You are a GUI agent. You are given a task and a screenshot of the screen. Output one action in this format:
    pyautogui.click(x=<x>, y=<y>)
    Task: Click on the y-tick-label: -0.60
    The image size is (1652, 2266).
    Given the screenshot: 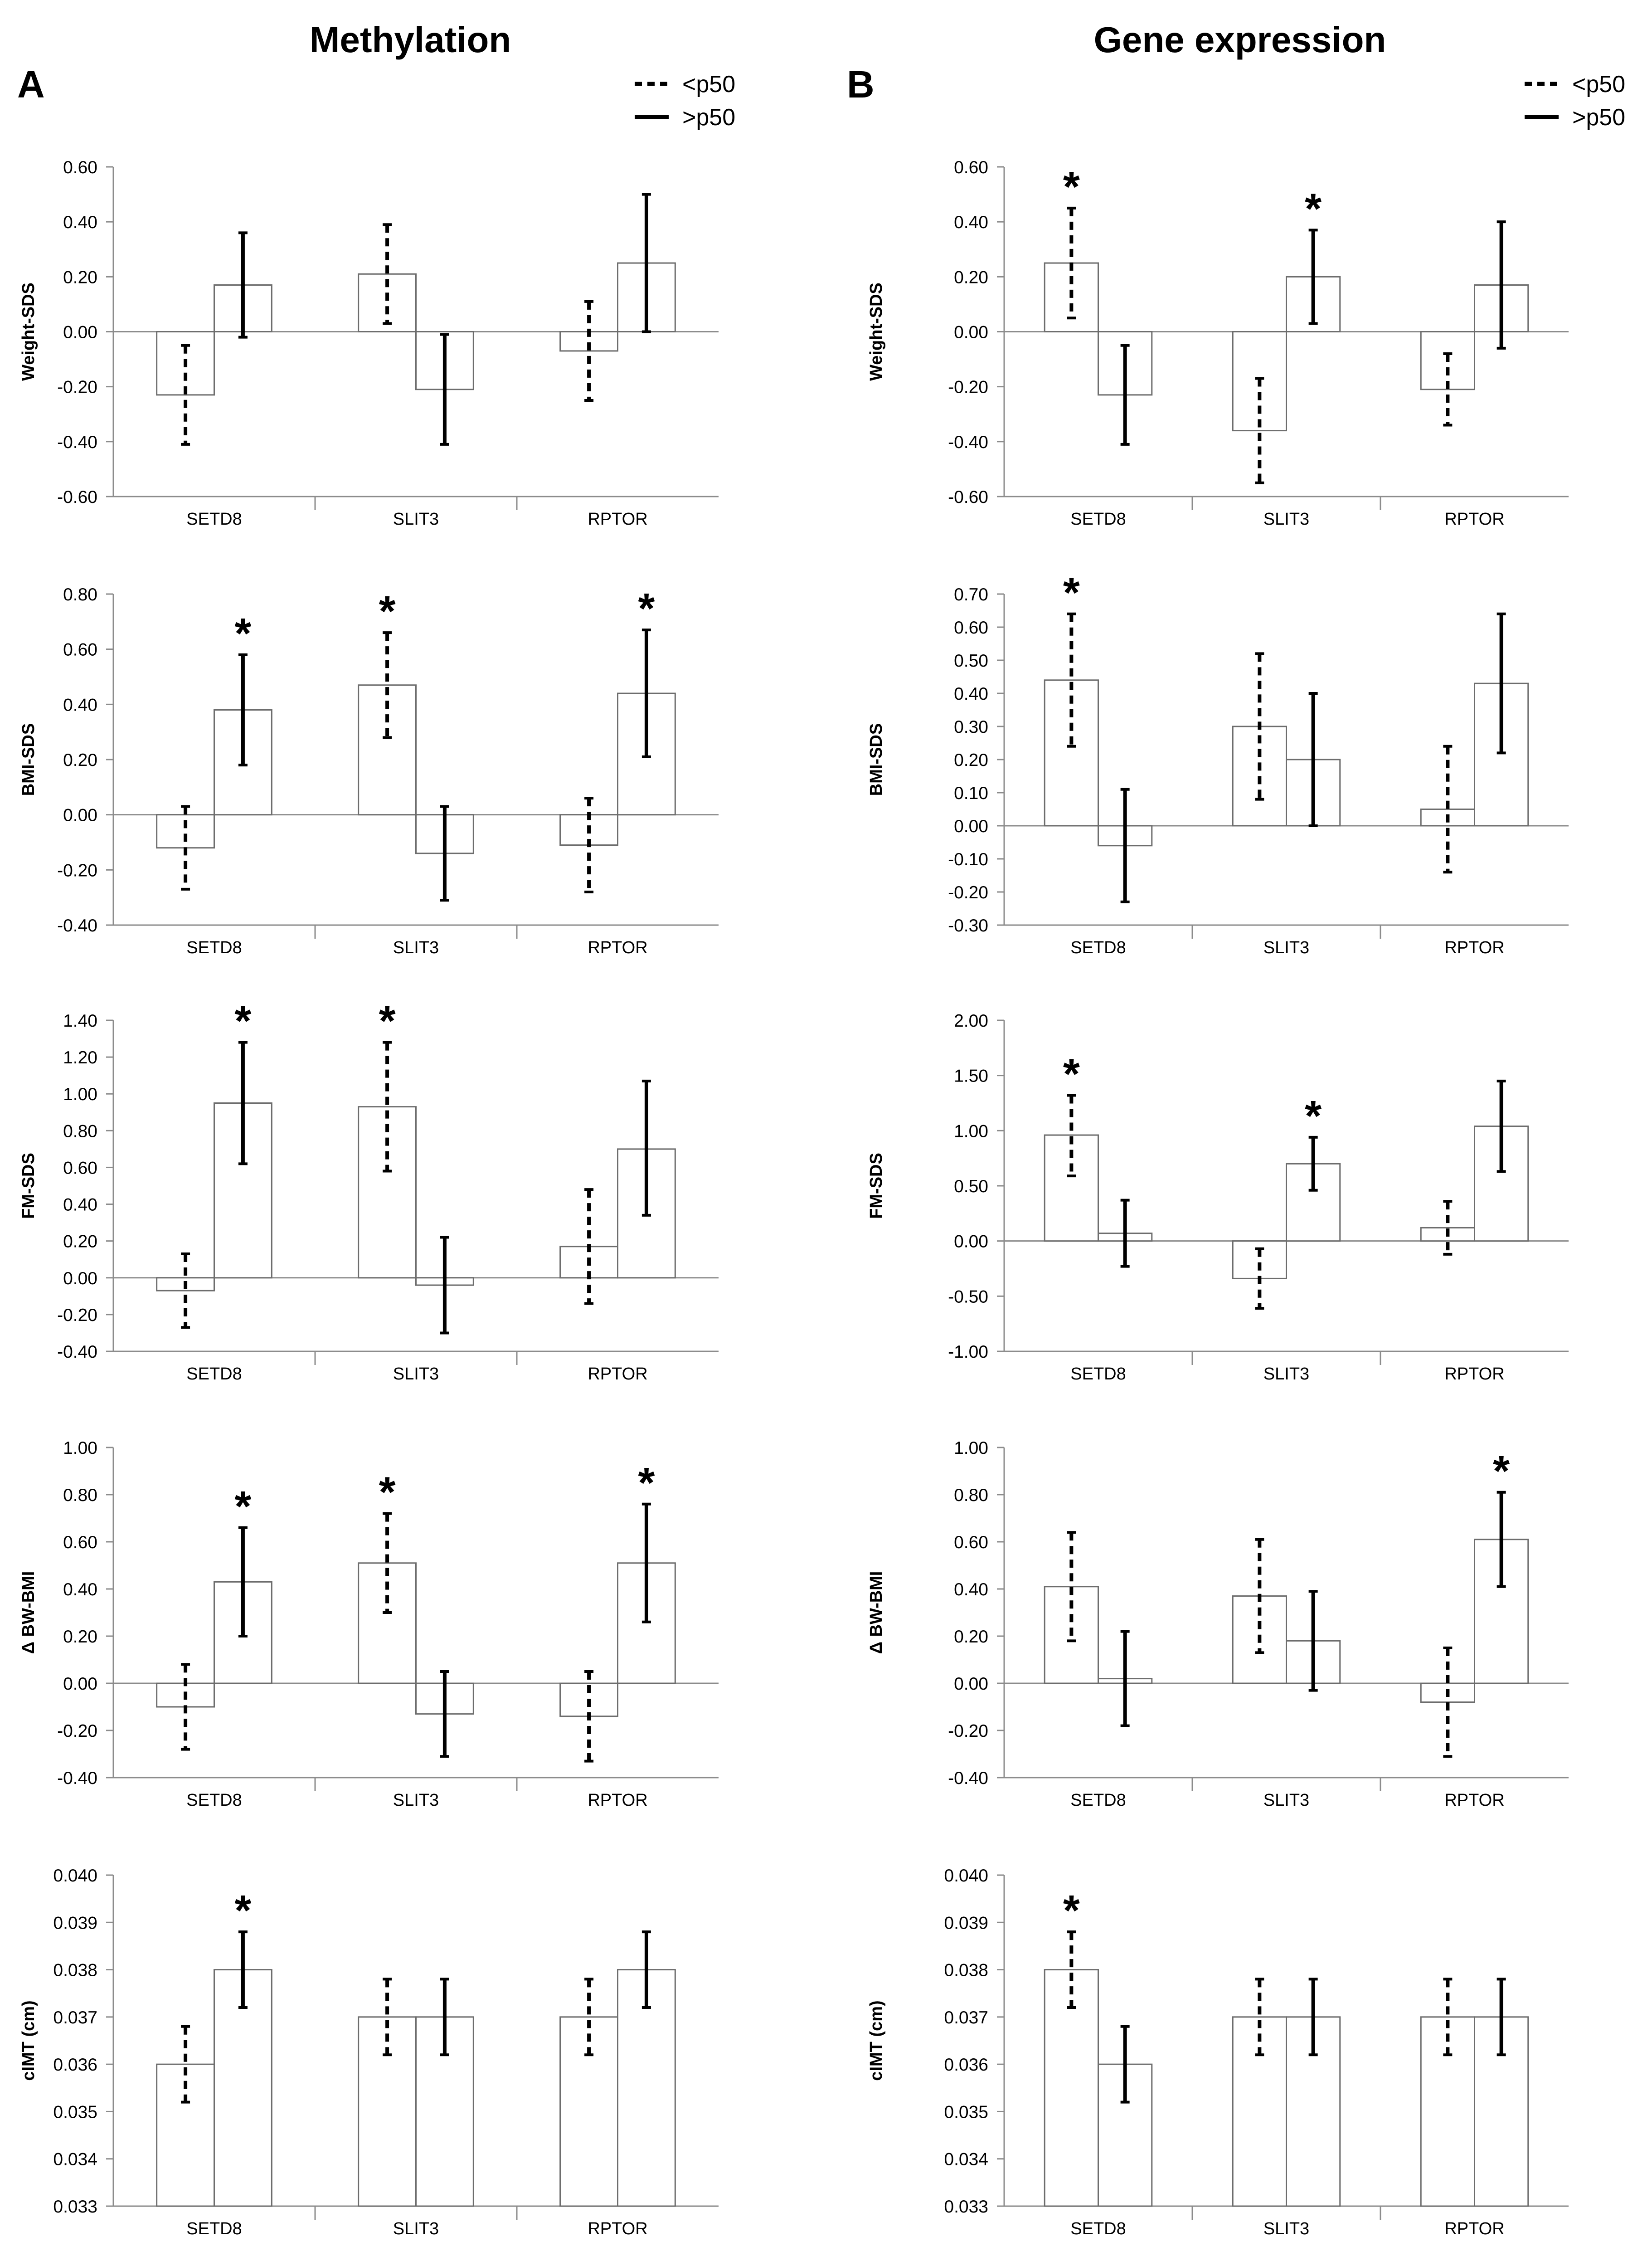 What is the action you would take?
    pyautogui.click(x=77, y=497)
    